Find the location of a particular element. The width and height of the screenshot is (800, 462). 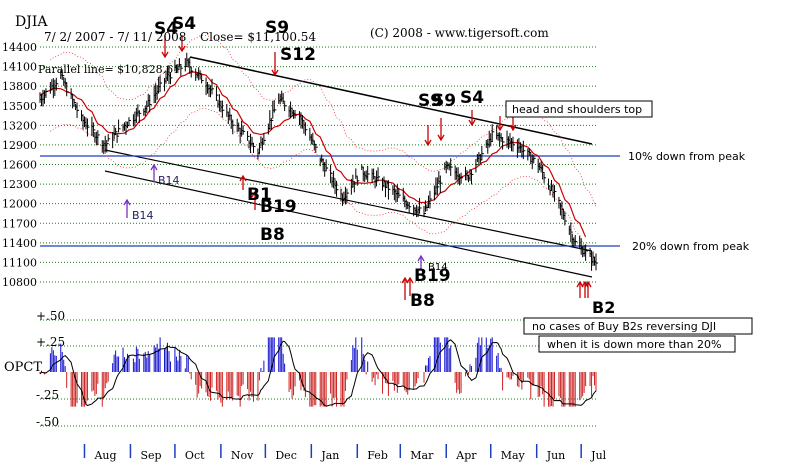

close-price: Close= $11,100.54 is located at coordinates (258, 37).